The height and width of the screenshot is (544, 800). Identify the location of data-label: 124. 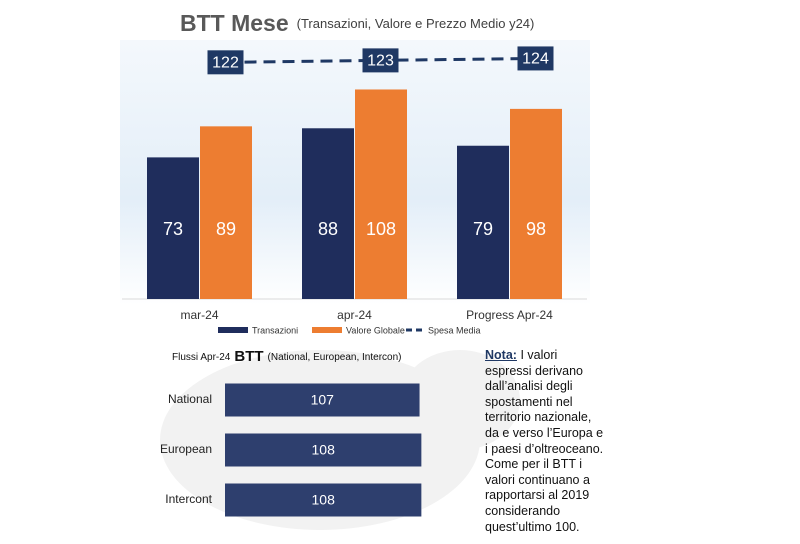
(535, 59).